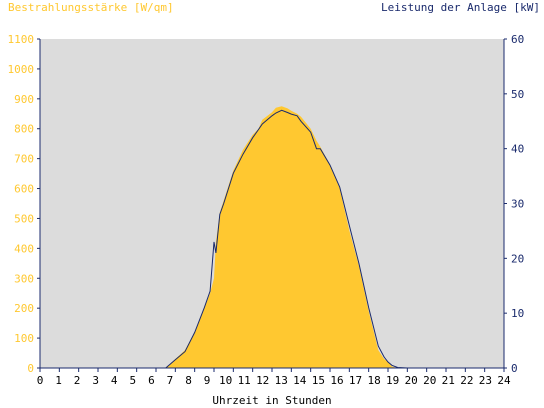 The image size is (544, 408). Describe the element at coordinates (392, 380) in the screenshot. I see `x-tick-label: 19` at that location.